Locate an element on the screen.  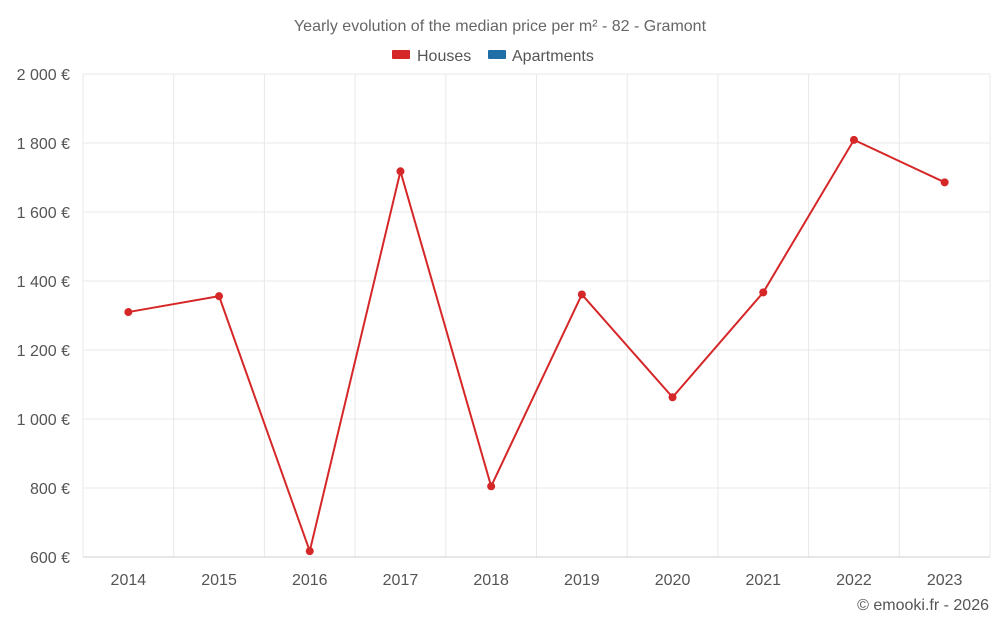
y-tick-label: 2 000 € is located at coordinates (43, 75).